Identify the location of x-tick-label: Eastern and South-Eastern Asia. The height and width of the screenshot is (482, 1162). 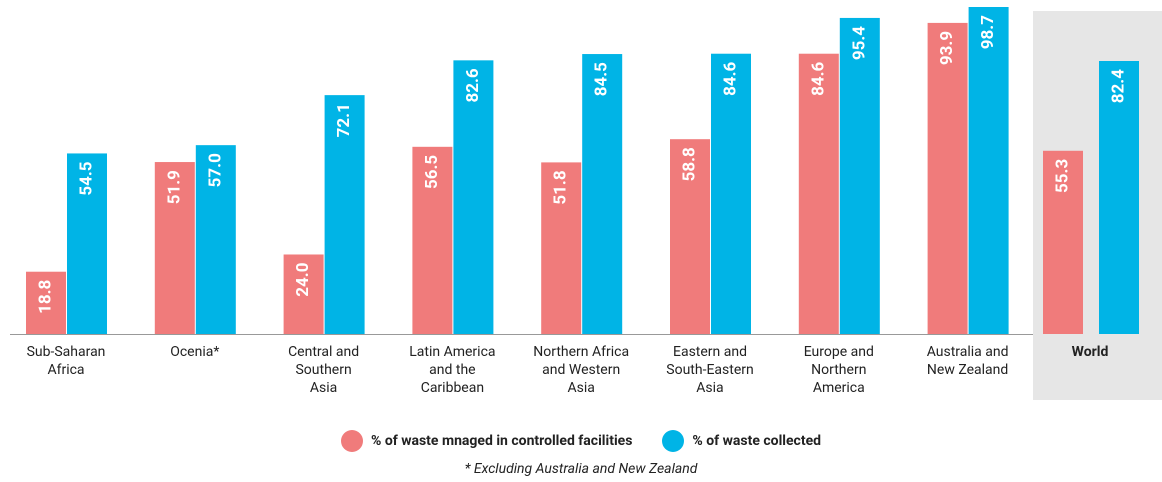
(710, 370).